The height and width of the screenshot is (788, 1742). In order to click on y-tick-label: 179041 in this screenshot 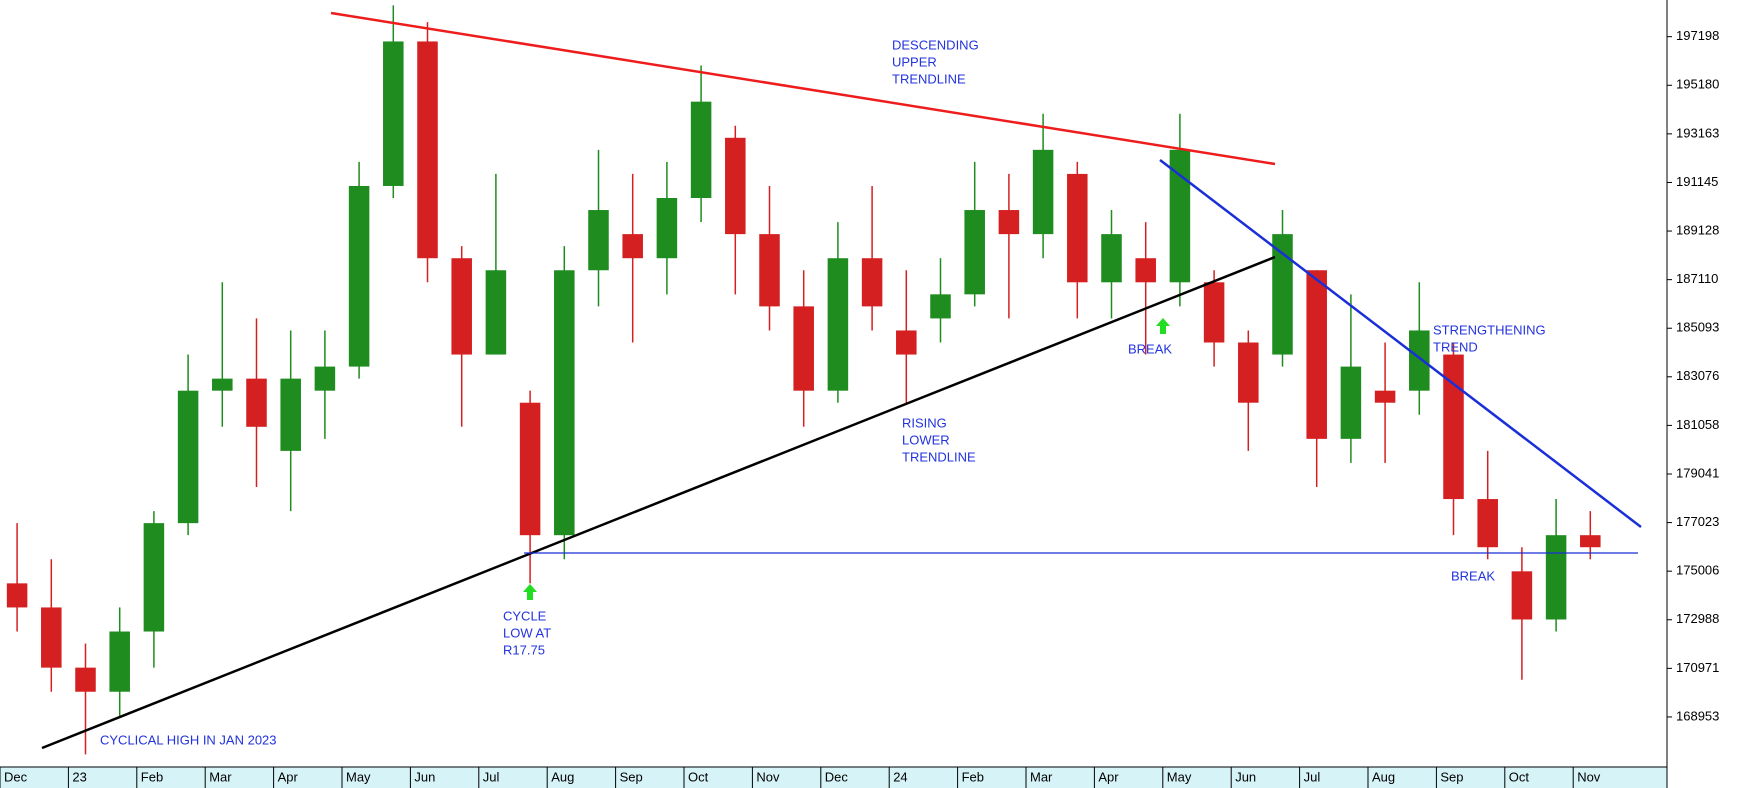, I will do `click(1697, 472)`.